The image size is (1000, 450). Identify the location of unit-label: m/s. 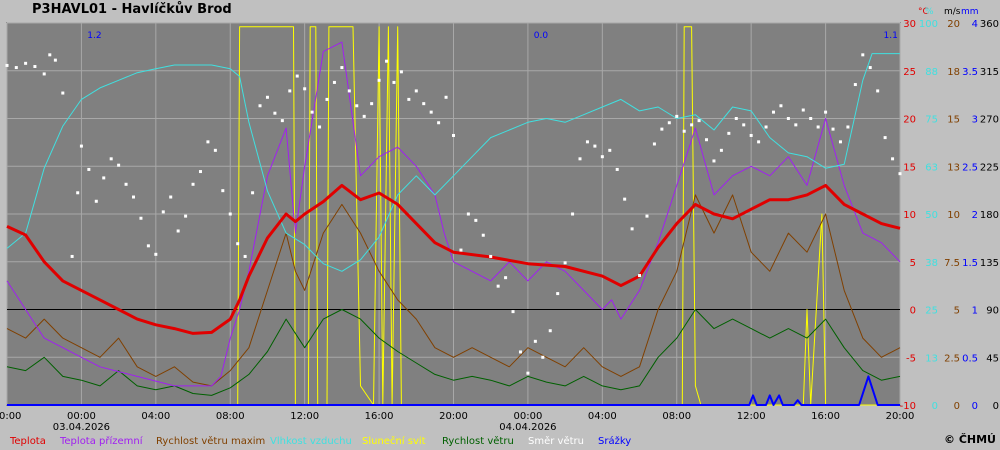
(952, 12).